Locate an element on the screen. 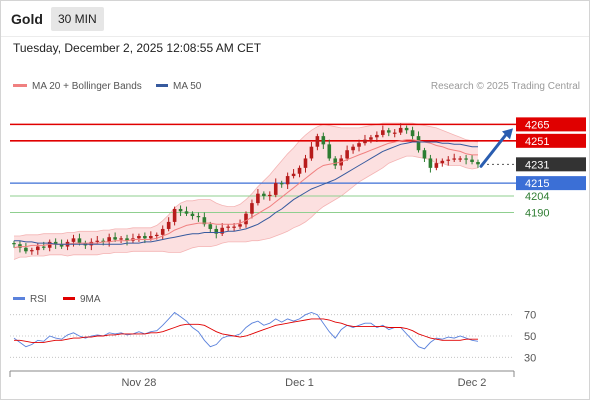 The width and height of the screenshot is (590, 400). legend-ma50-swatch is located at coordinates (162, 85).